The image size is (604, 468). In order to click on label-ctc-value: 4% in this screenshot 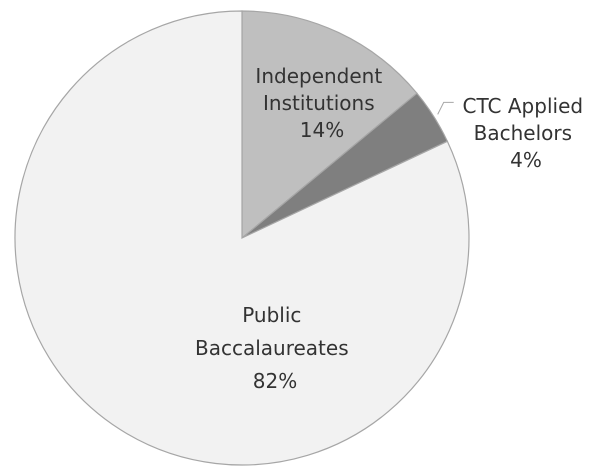, I will do `click(526, 160)`.